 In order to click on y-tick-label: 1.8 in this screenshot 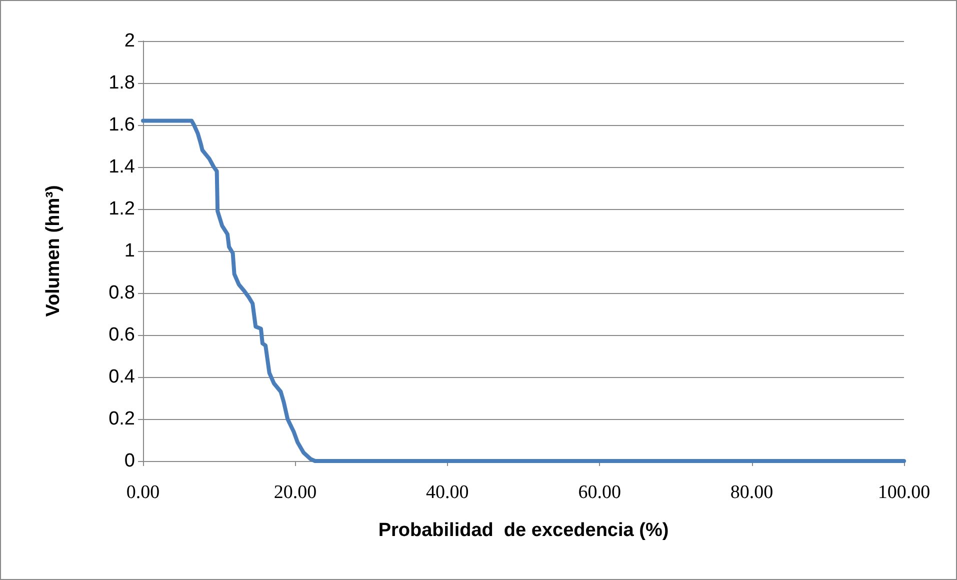, I will do `click(121, 83)`.